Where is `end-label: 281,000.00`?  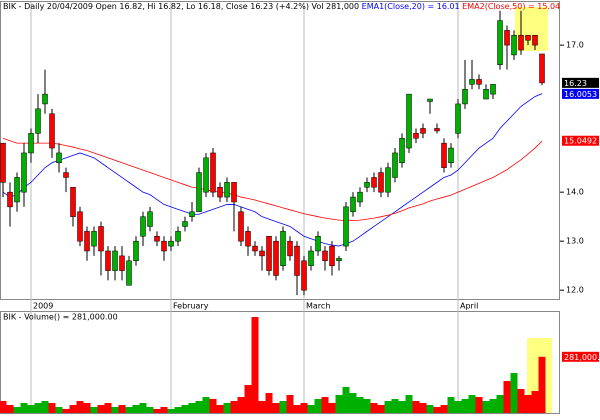 end-label: 281,000.00 is located at coordinates (582, 357).